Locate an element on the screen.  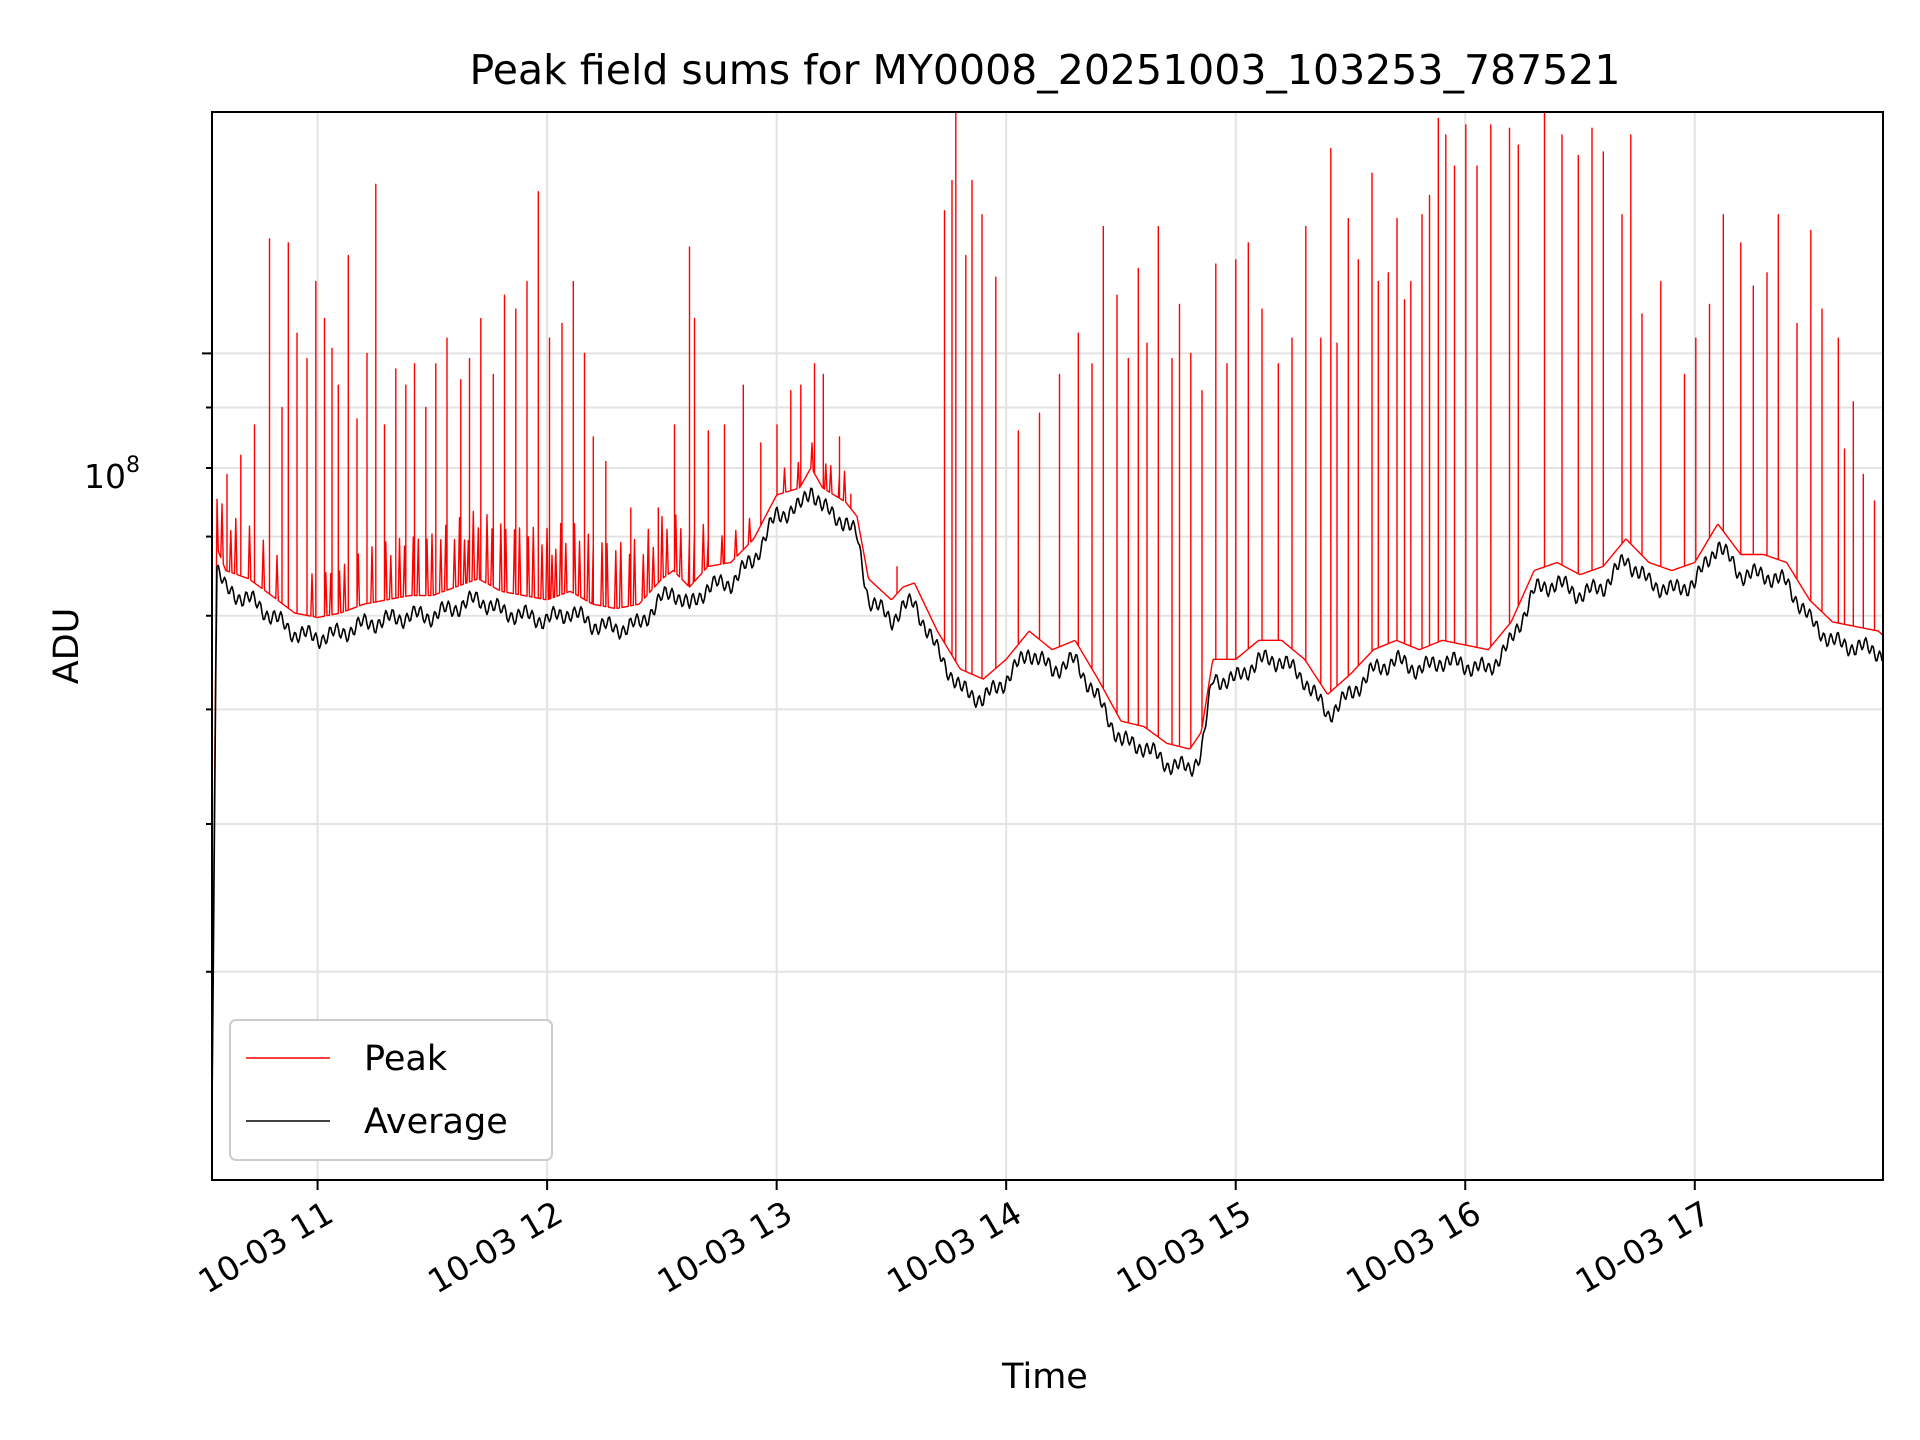
legend: Peak Average is located at coordinates (391, 1090).